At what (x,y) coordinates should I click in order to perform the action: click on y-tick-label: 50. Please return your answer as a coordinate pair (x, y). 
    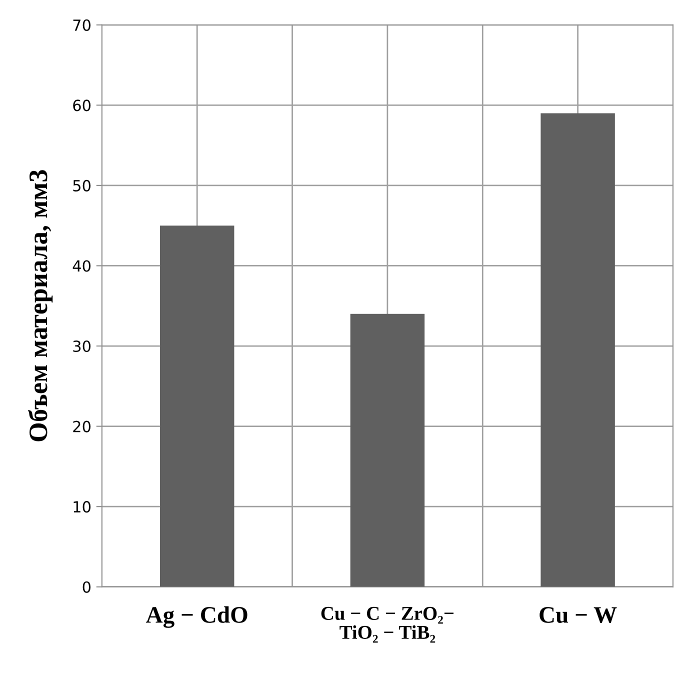
    Looking at the image, I should click on (81, 186).